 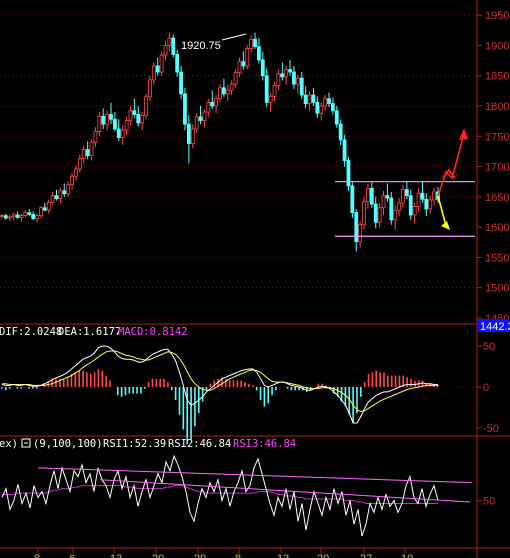 I want to click on price-tick-label: 1700, so click(x=497, y=168).